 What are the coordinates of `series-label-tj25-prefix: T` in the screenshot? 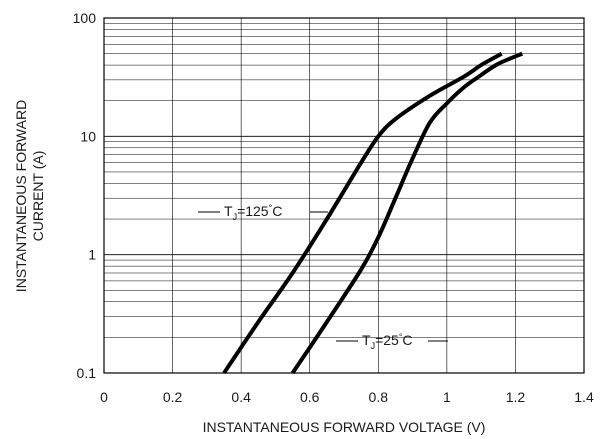 It's located at (366, 340).